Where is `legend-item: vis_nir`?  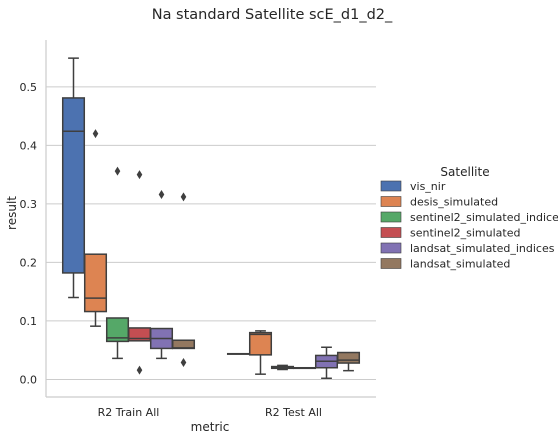
legend-item: vis_nir is located at coordinates (413, 186).